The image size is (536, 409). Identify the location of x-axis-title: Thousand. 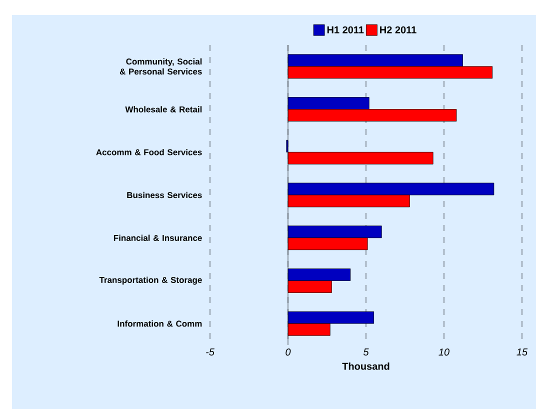
(366, 366).